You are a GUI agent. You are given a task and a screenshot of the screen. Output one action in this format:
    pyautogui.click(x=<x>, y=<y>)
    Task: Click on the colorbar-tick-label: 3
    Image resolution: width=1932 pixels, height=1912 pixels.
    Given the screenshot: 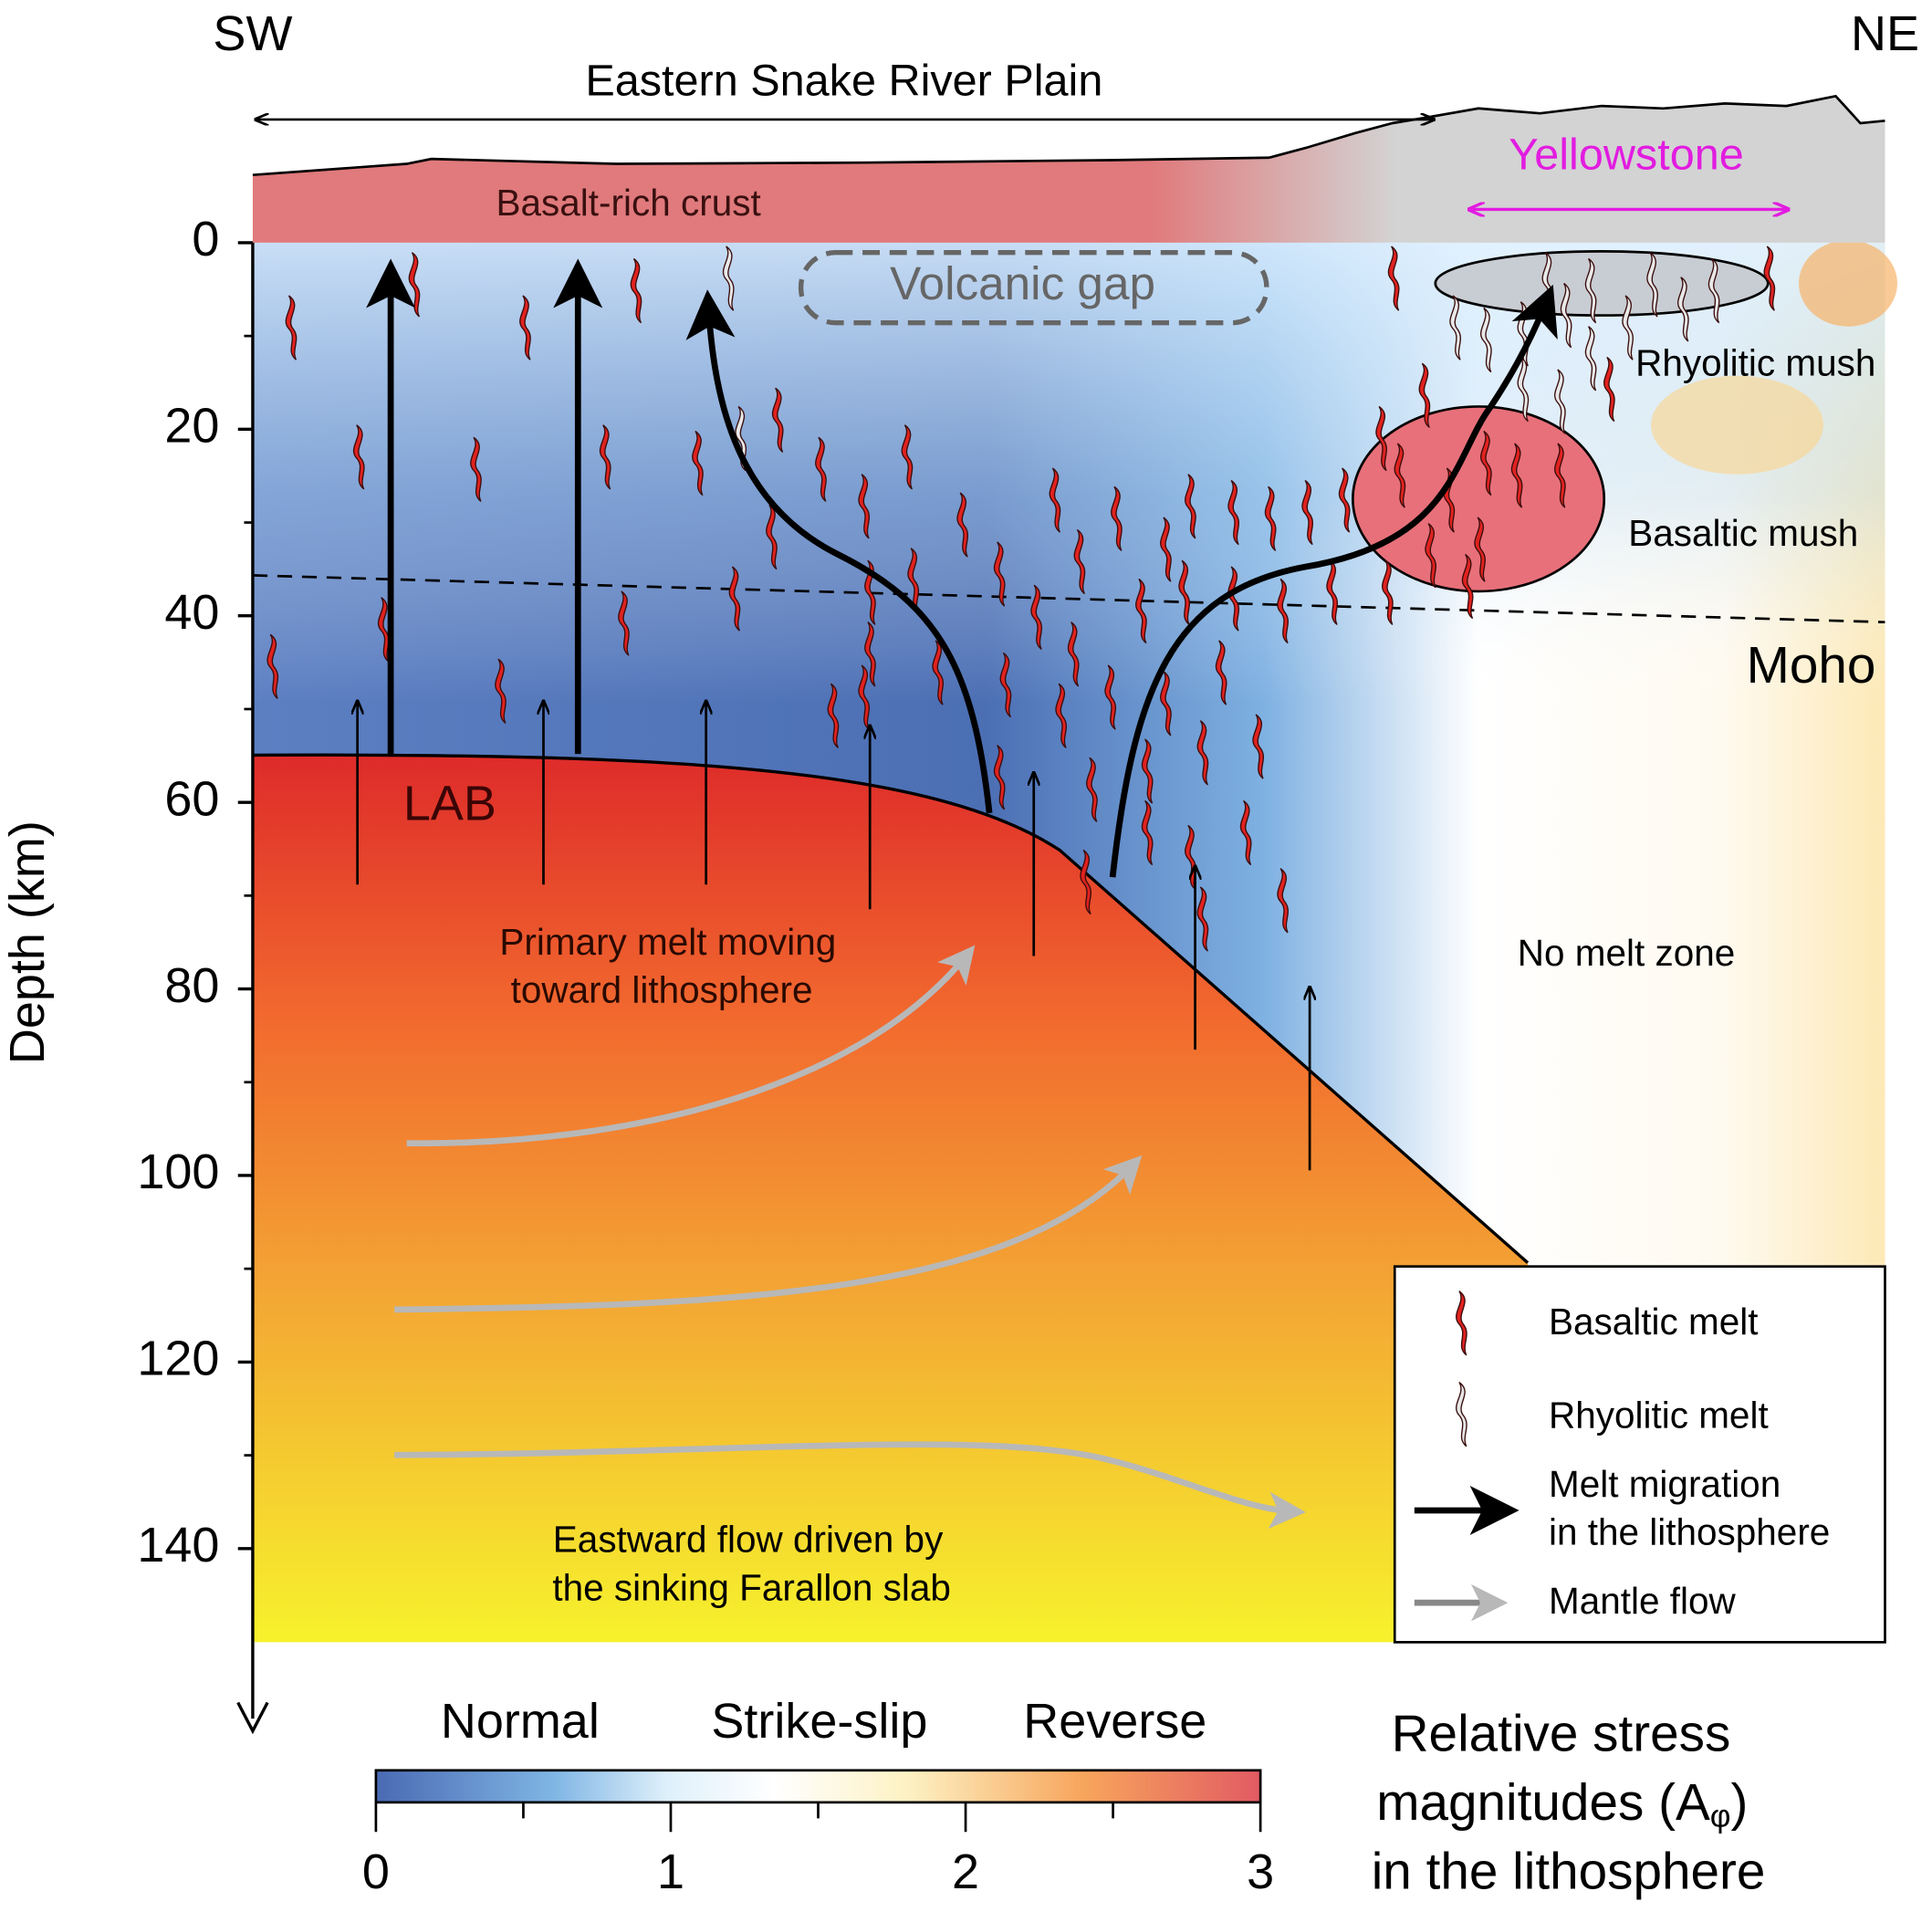 What is the action you would take?
    pyautogui.click(x=1260, y=1872)
    